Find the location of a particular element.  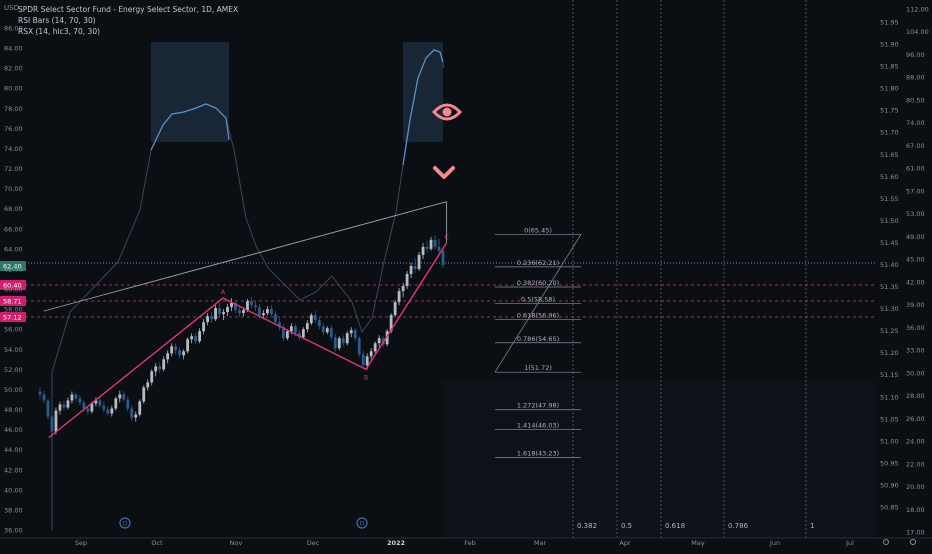

left-axis-tick: 54.00 is located at coordinates (13, 350).